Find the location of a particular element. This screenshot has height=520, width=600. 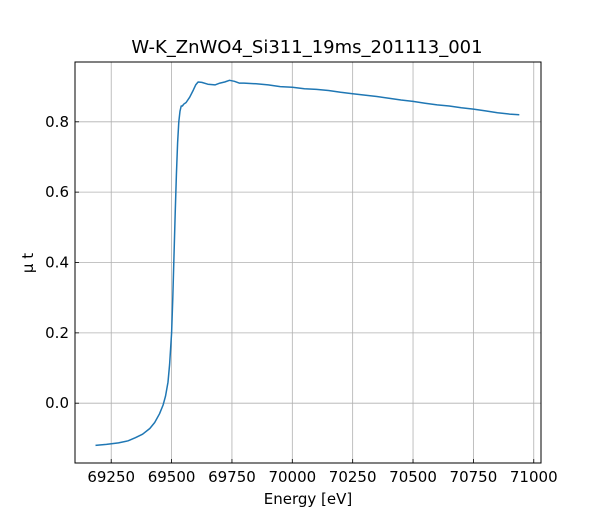

x-tick-label: 70250 is located at coordinates (353, 477).